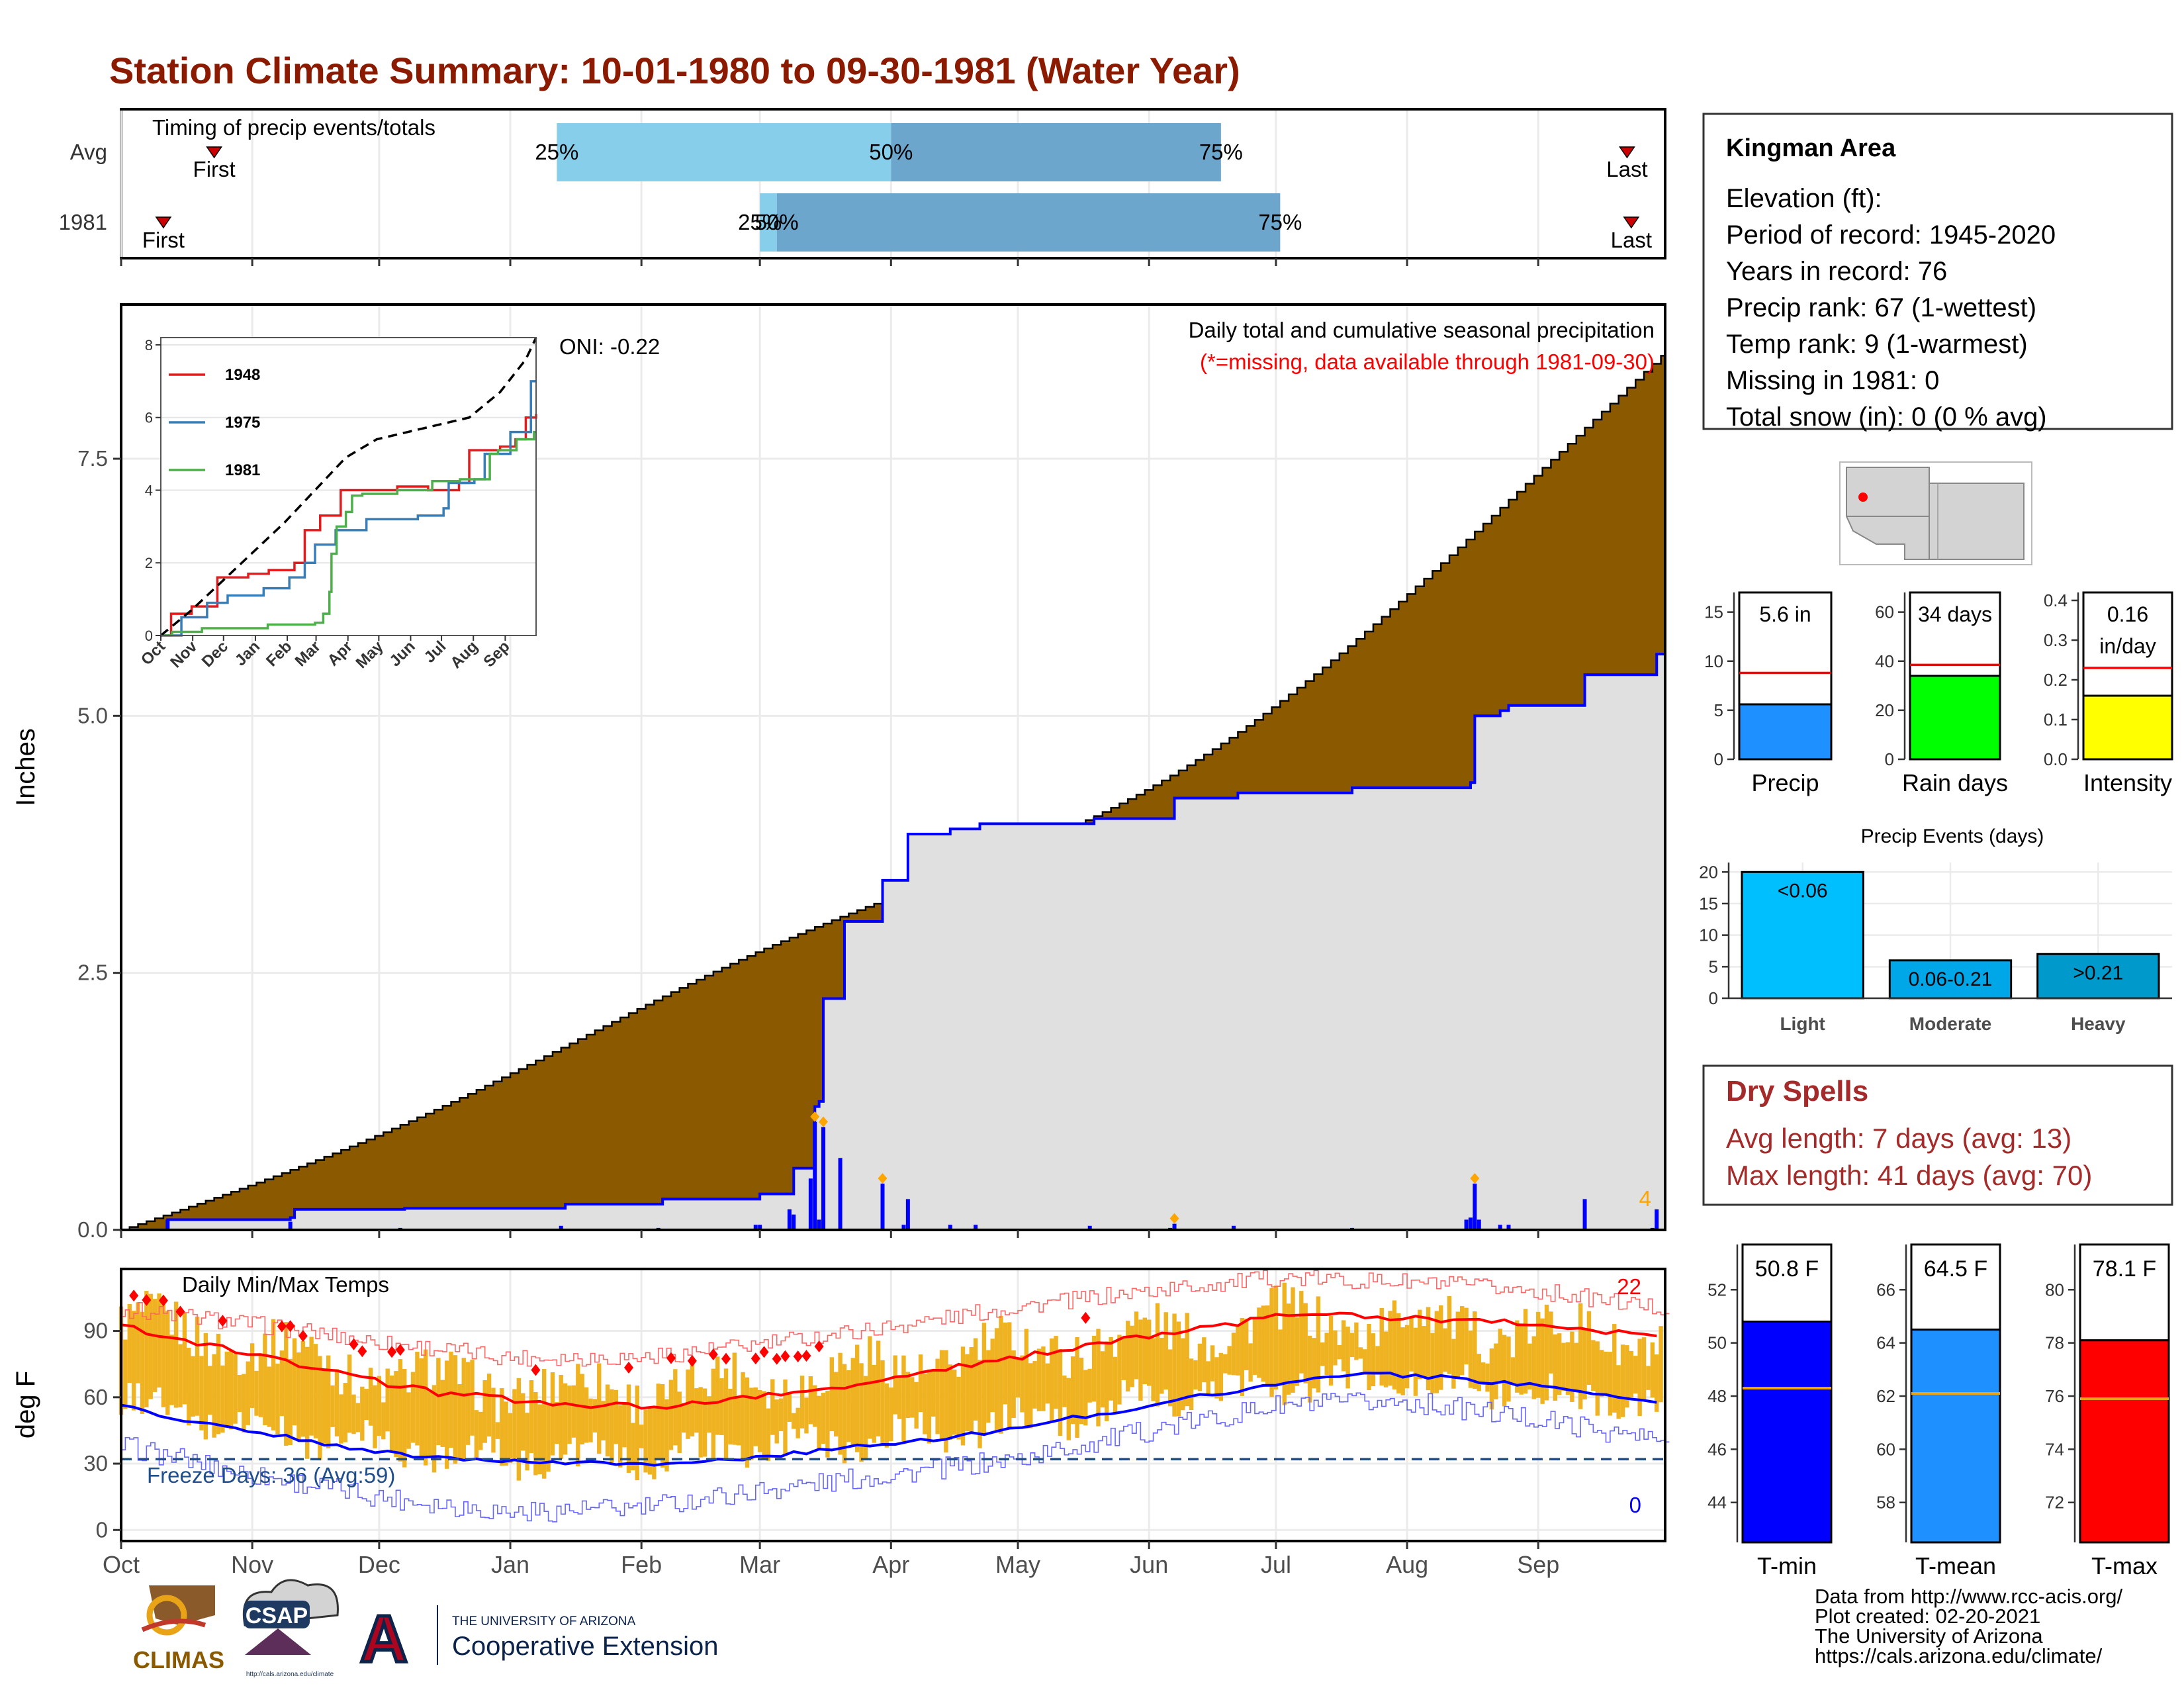 The image size is (2184, 1688). I want to click on info-period: Period of record: 1945-2020, so click(1891, 235).